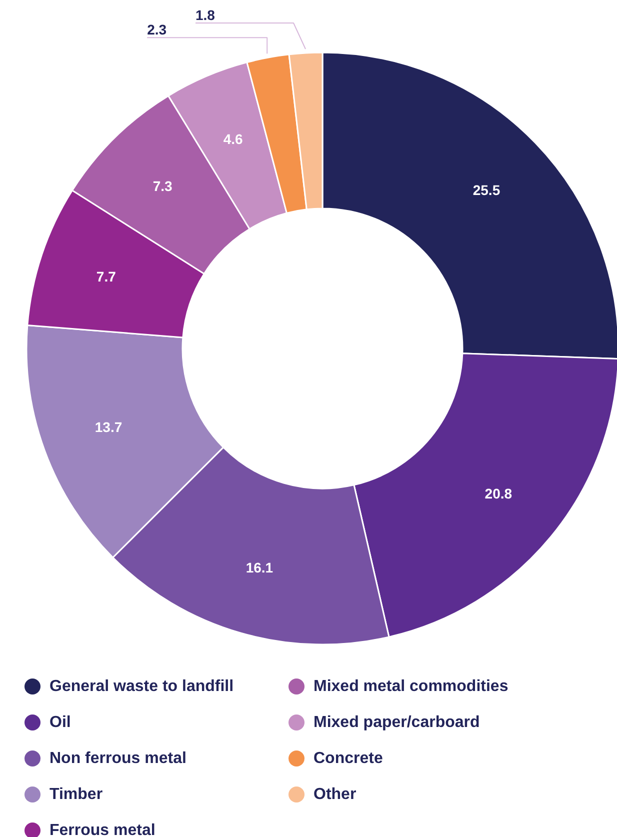  I want to click on data-label: 16.1, so click(260, 568).